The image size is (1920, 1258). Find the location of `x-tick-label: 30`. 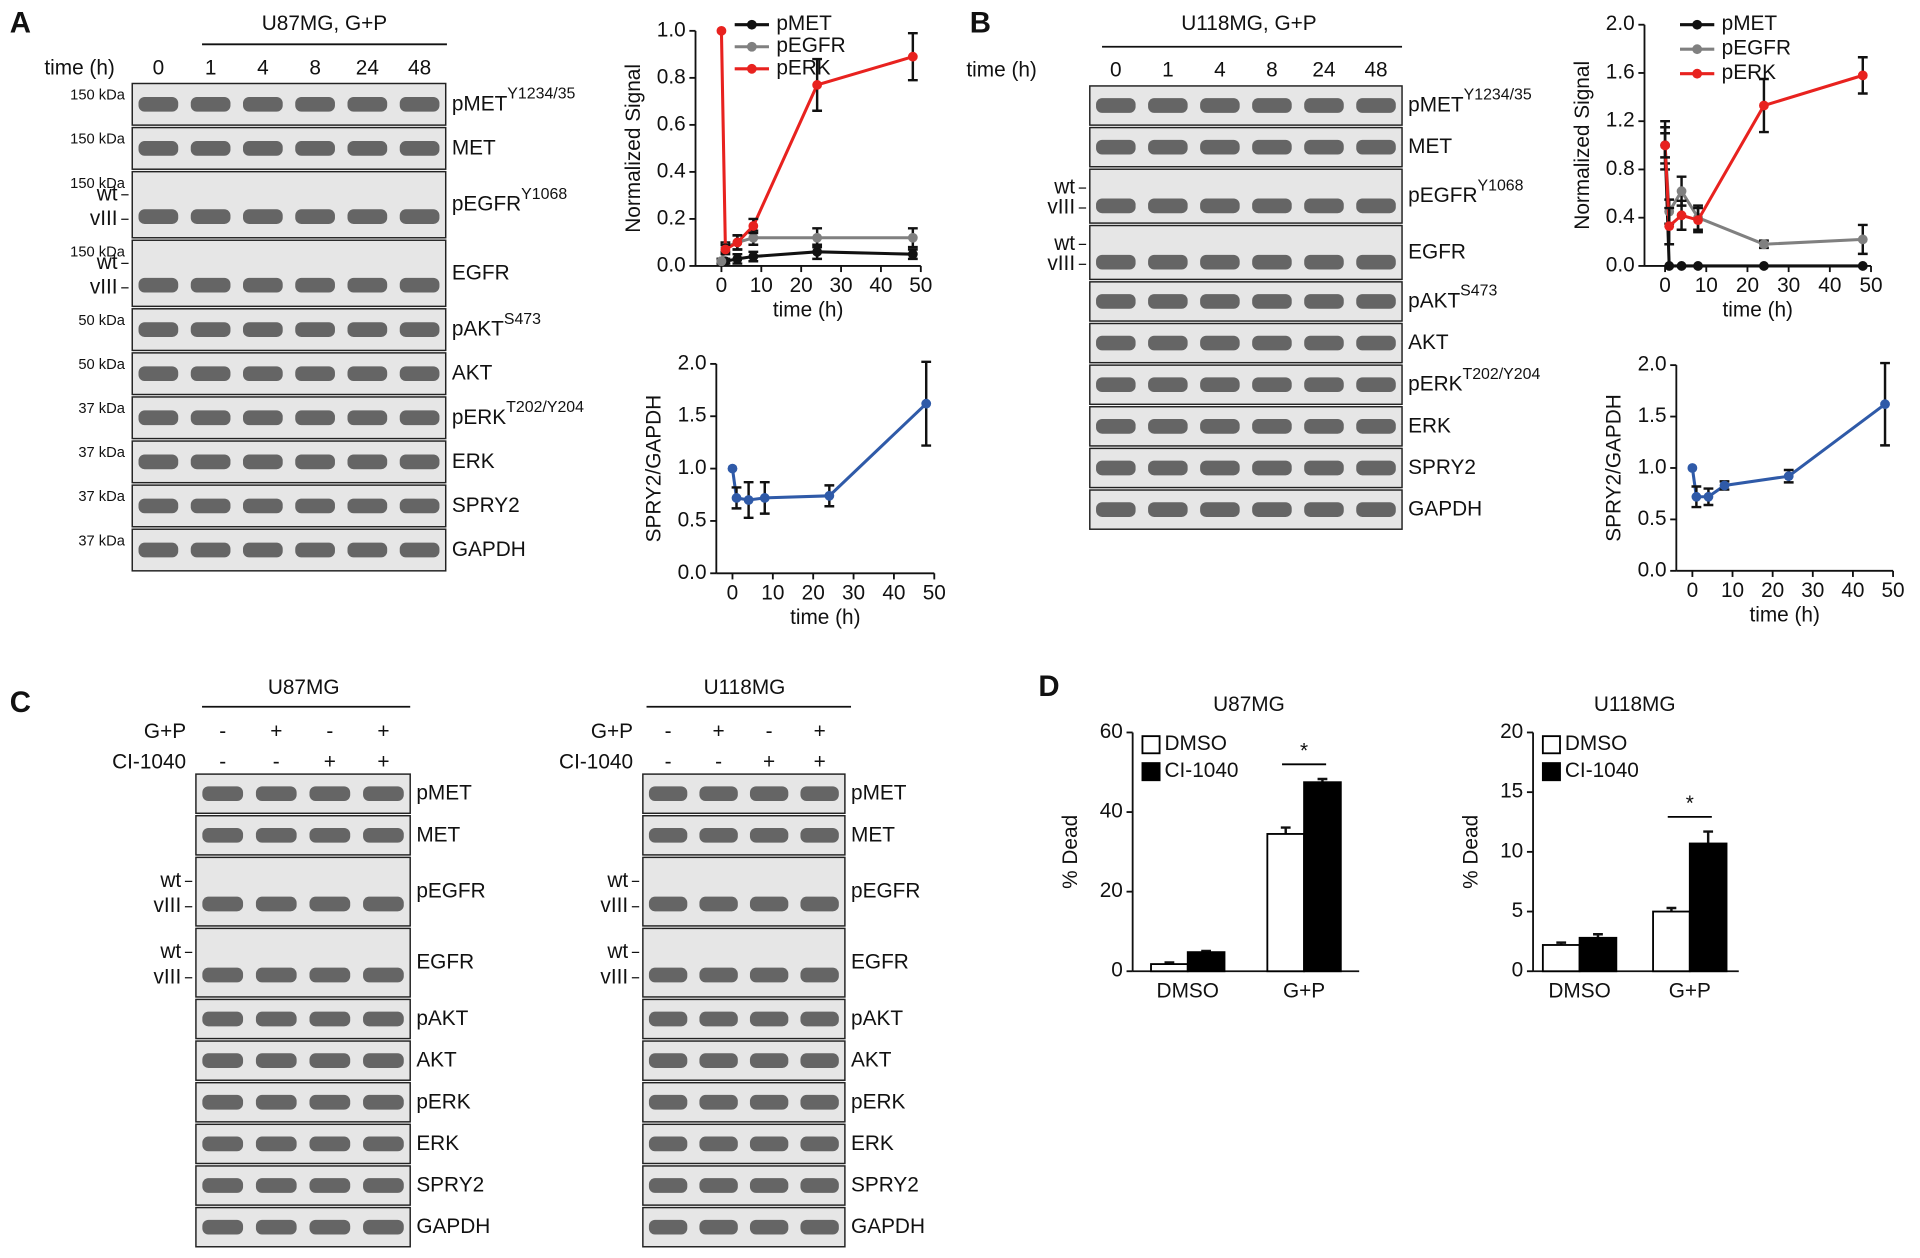

x-tick-label: 30 is located at coordinates (1788, 285).